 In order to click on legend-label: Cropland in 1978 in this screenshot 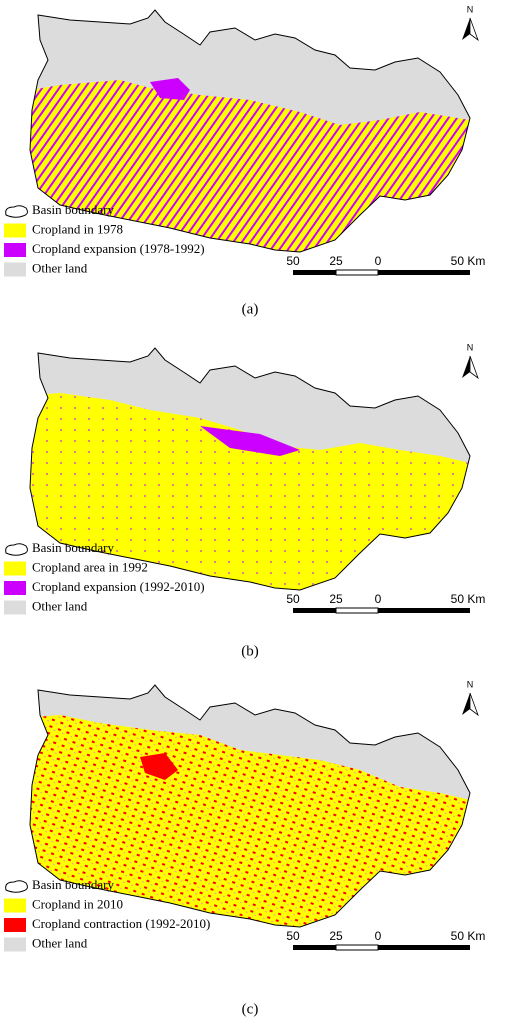, I will do `click(77, 228)`.